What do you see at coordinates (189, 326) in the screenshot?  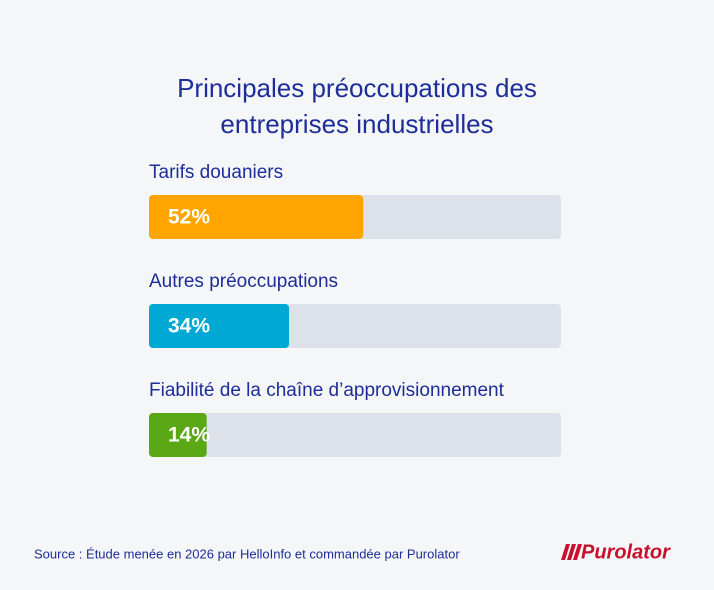 I see `value-label: 34%` at bounding box center [189, 326].